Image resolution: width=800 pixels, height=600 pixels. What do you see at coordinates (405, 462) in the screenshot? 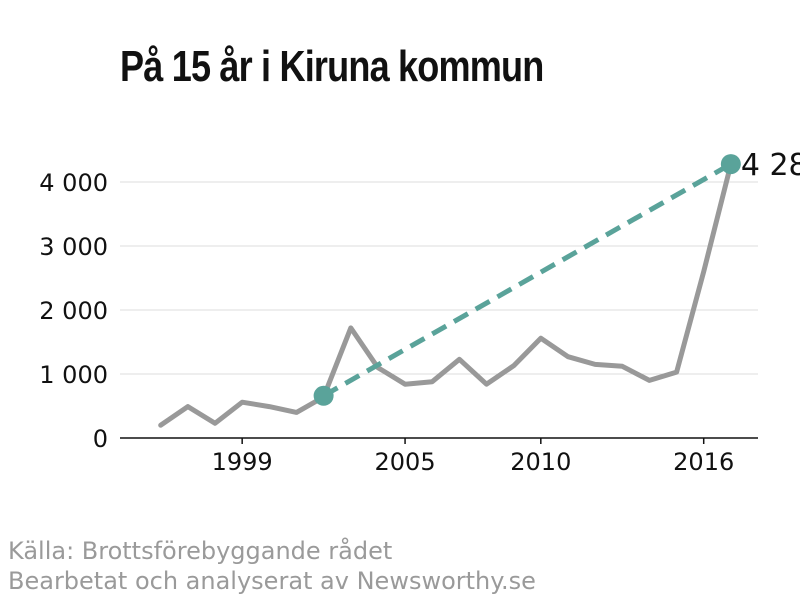
I see `x-tick-label: 2005` at bounding box center [405, 462].